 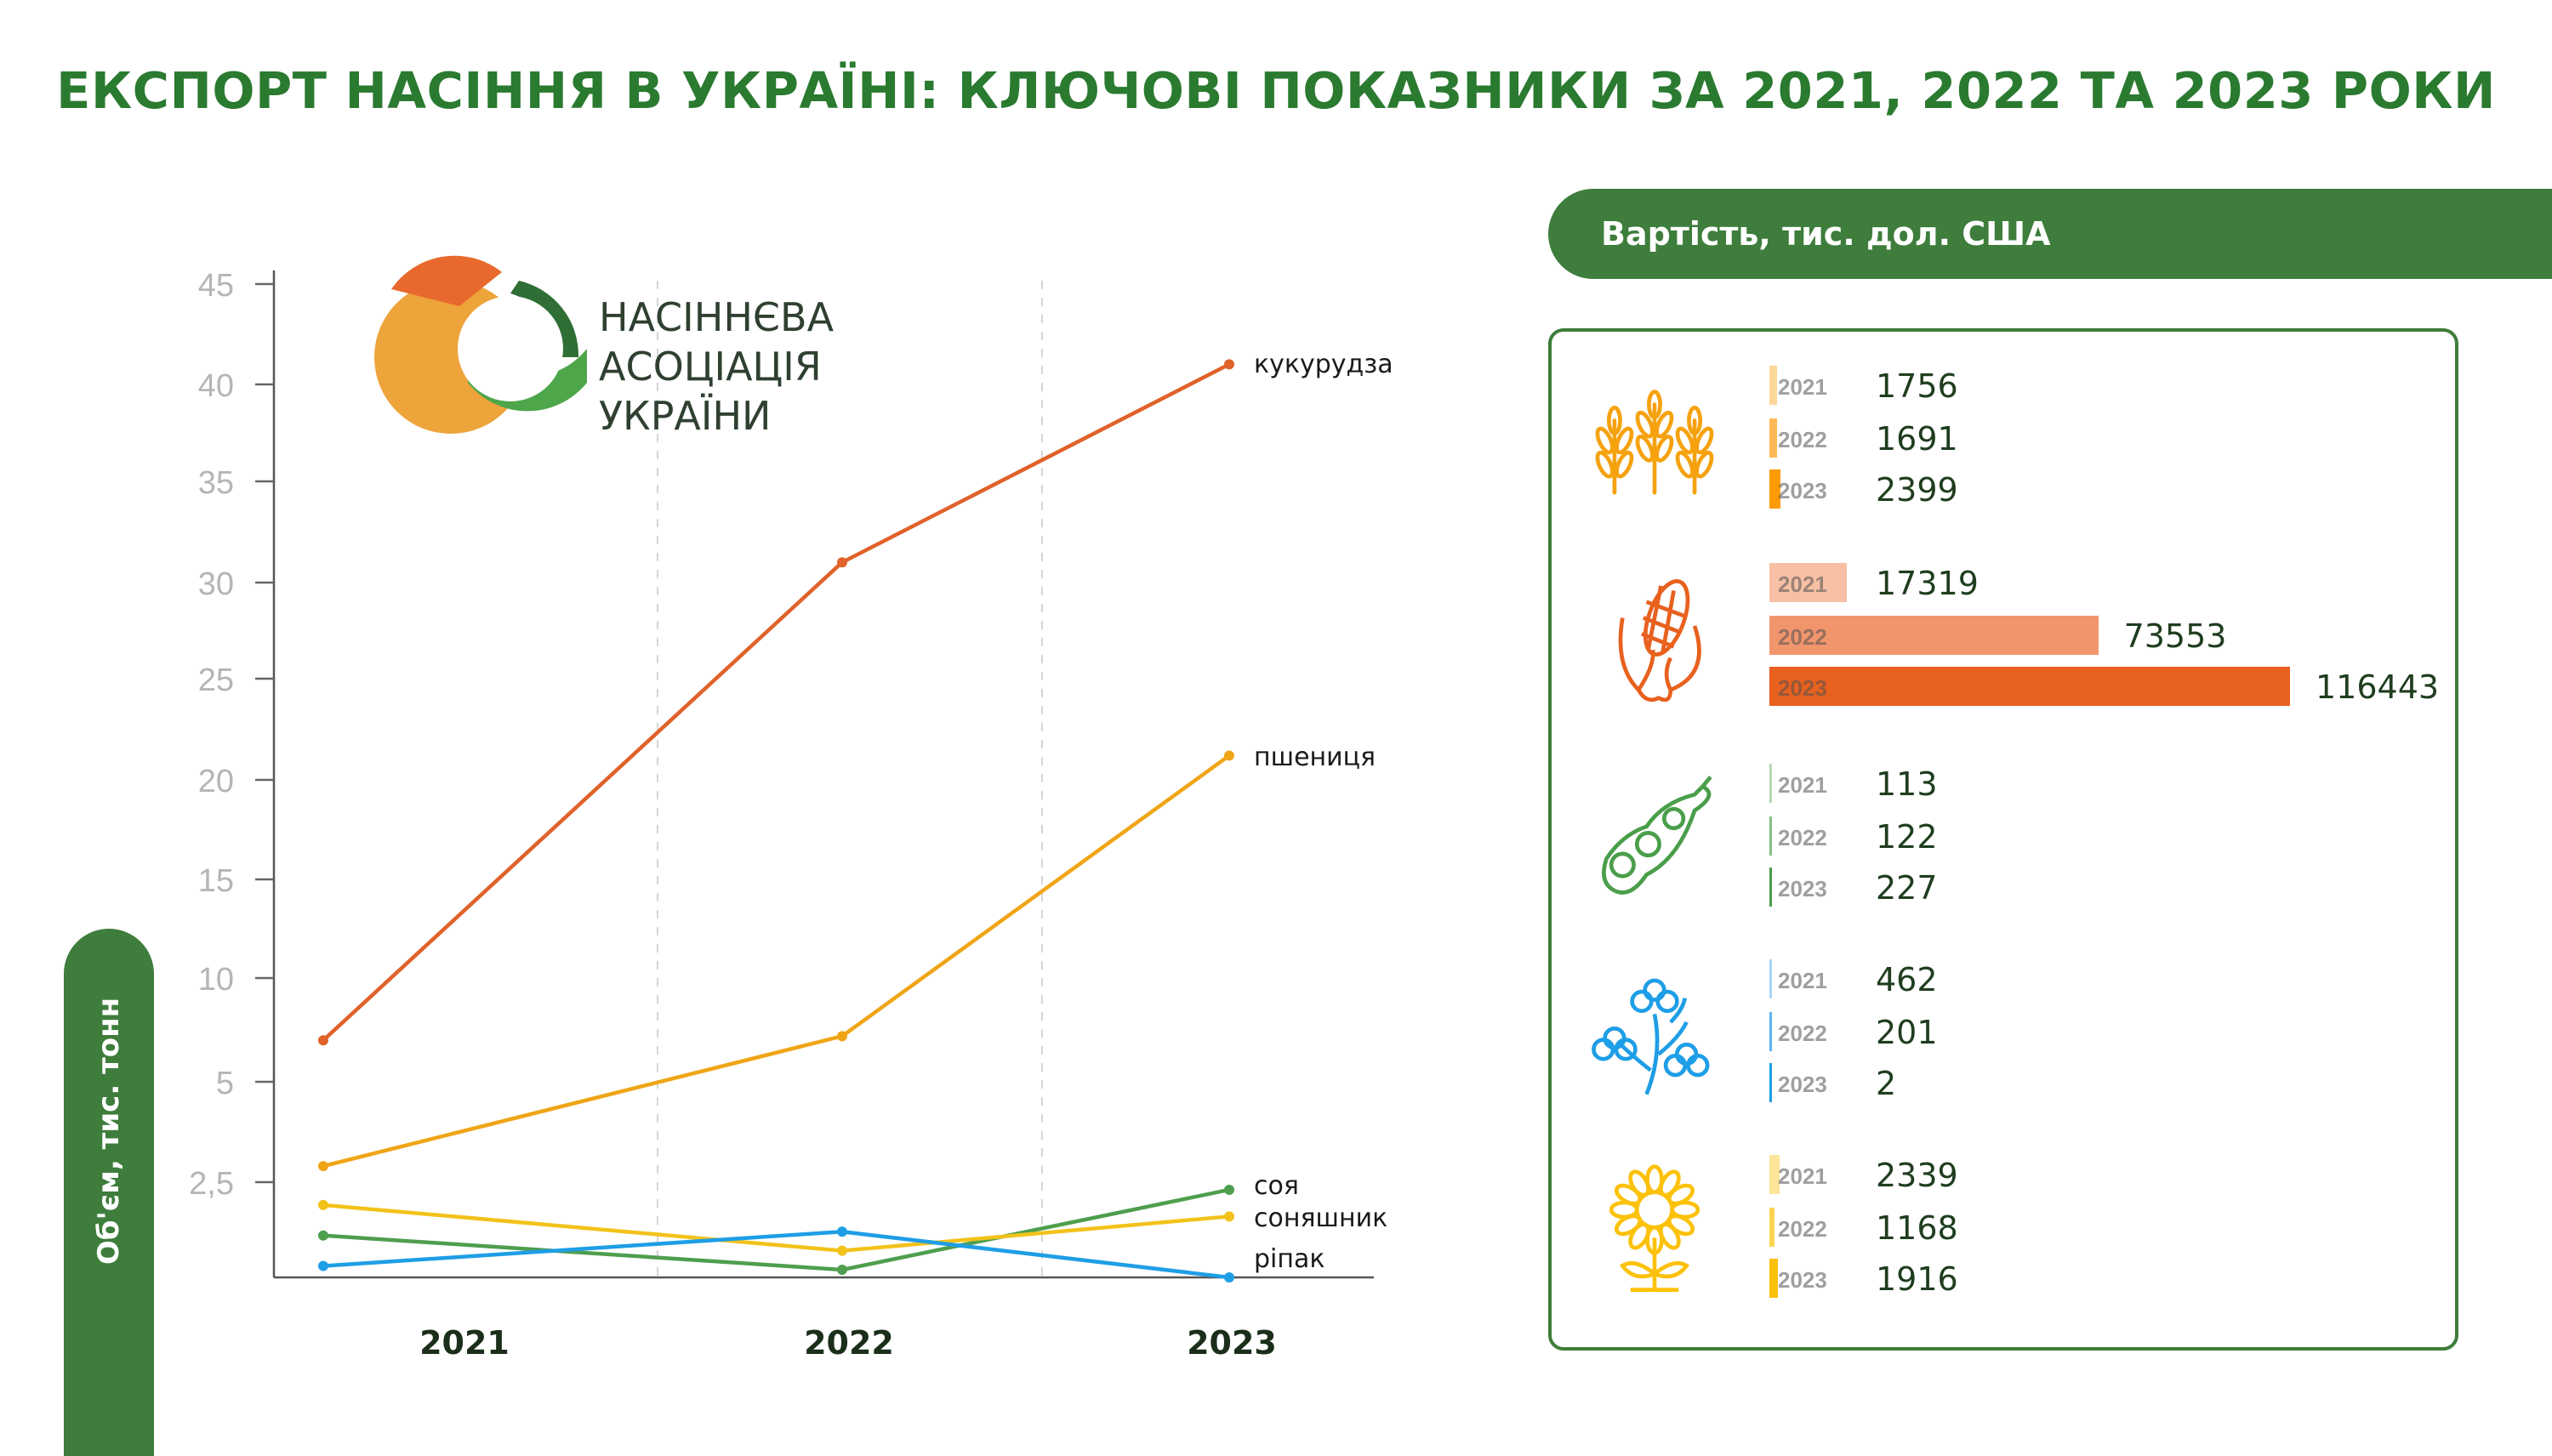 What do you see at coordinates (480, 344) in the screenshot?
I see `seed-association-logo` at bounding box center [480, 344].